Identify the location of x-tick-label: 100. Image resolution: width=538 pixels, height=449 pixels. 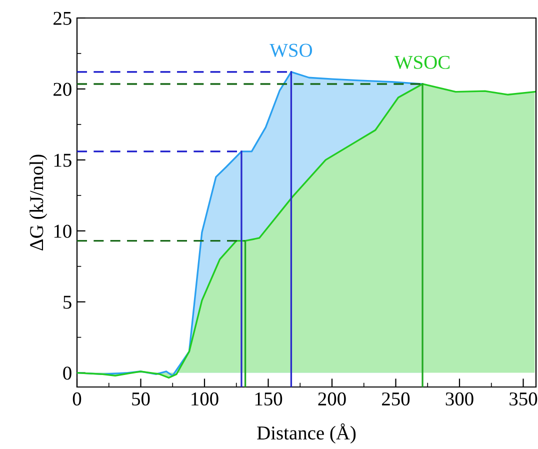
(205, 399).